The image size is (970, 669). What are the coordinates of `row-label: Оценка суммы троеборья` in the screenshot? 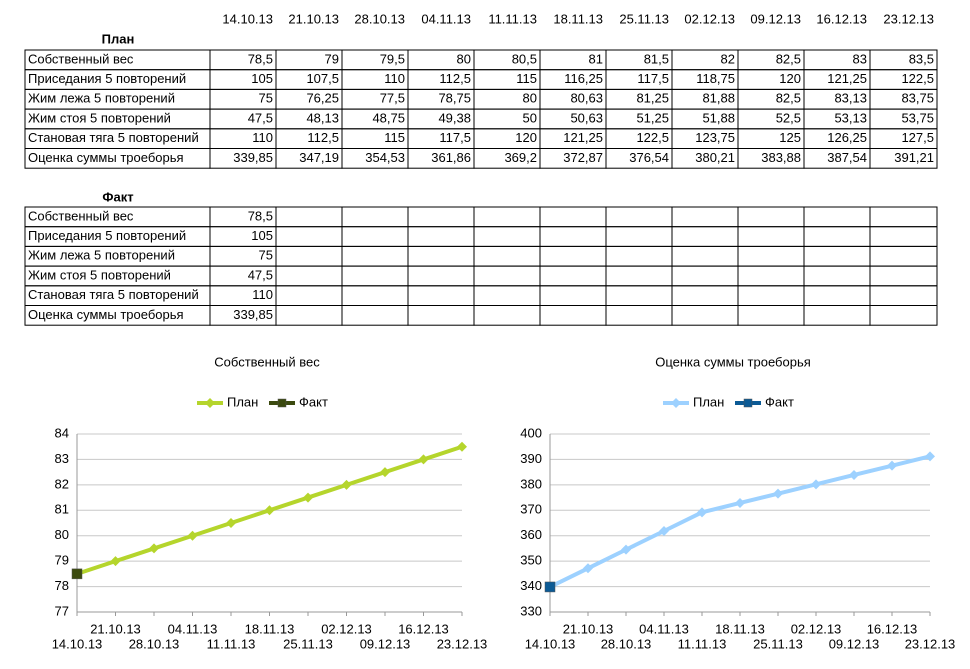 It's located at (106, 157).